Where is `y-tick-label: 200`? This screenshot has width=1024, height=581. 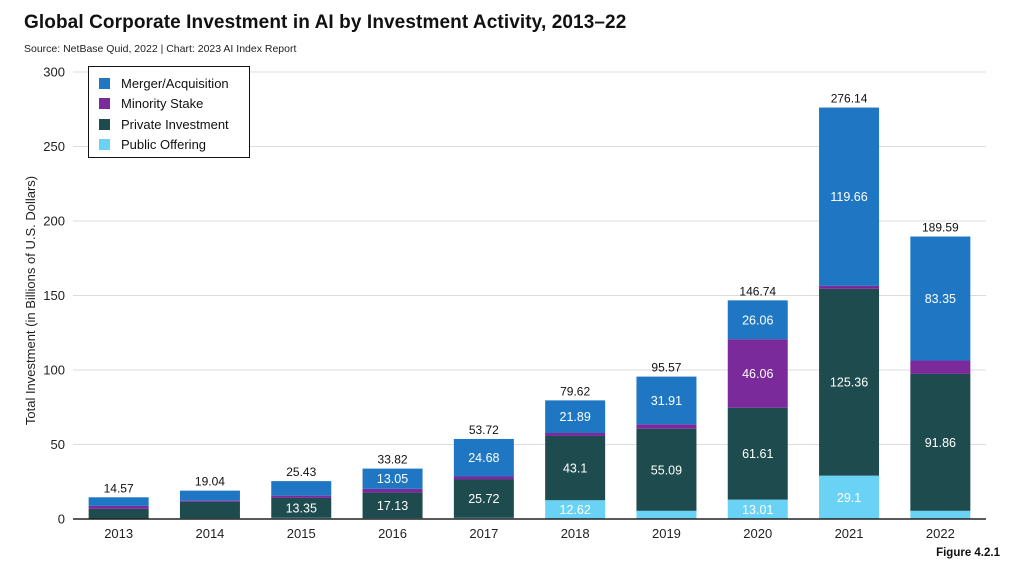
y-tick-label: 200 is located at coordinates (54, 221).